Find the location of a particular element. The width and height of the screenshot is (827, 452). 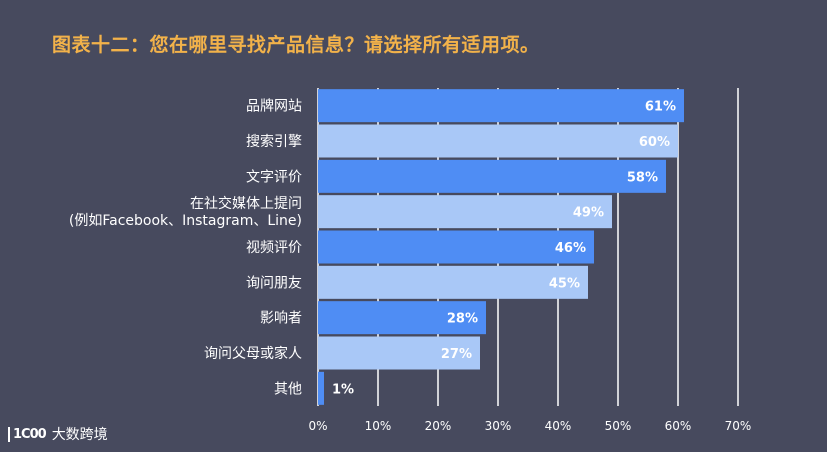

value-label: 28% is located at coordinates (462, 319).